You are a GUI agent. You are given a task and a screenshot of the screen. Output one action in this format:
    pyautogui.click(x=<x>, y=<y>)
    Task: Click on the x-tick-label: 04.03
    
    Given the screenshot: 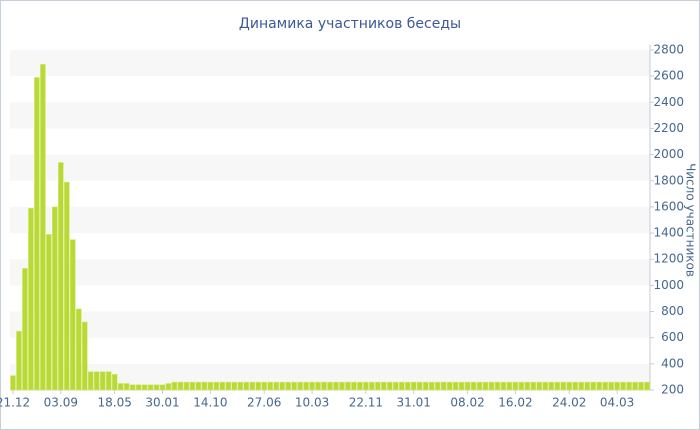 What is the action you would take?
    pyautogui.click(x=617, y=403)
    